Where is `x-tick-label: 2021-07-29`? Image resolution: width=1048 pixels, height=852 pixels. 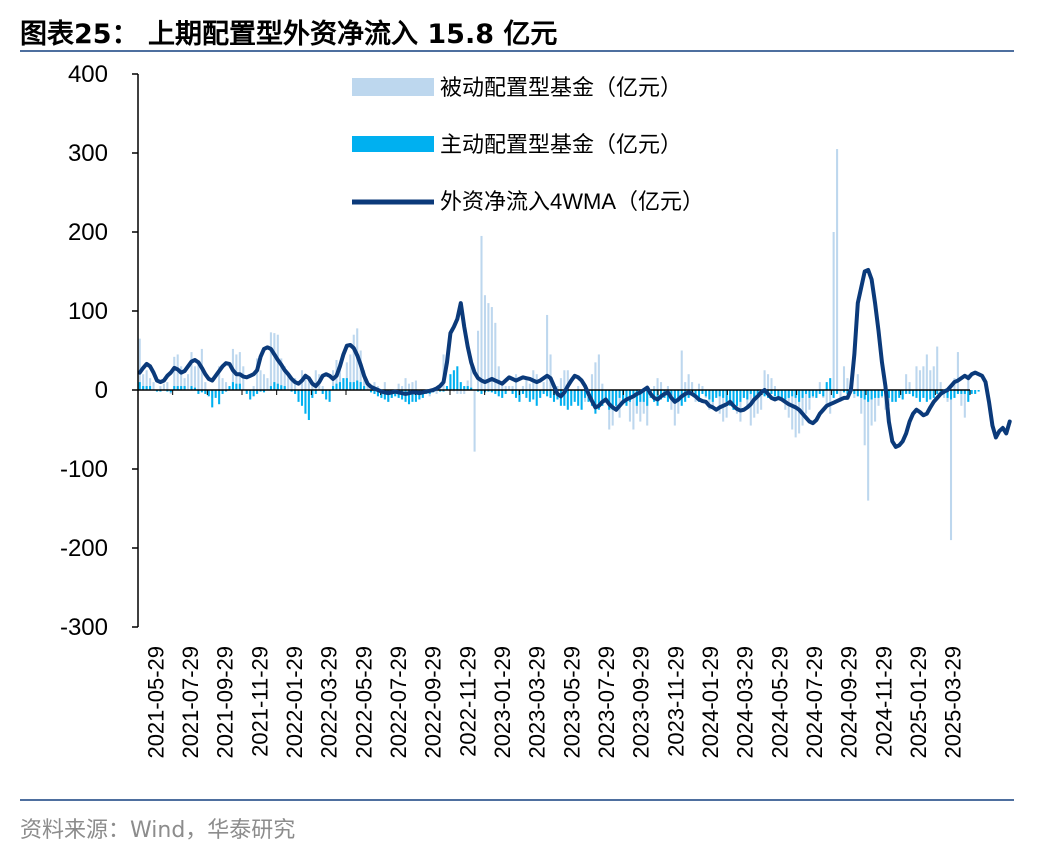
x-tick-label: 2021-07-29 is located at coordinates (190, 702).